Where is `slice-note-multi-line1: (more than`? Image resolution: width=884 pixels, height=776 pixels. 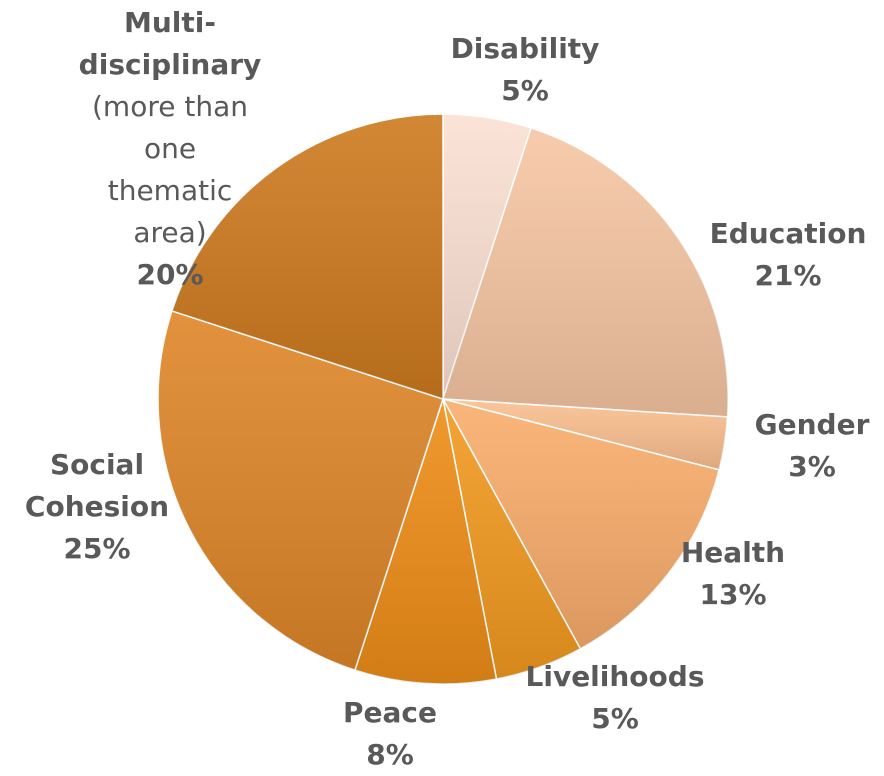 slice-note-multi-line1: (more than is located at coordinates (170, 106).